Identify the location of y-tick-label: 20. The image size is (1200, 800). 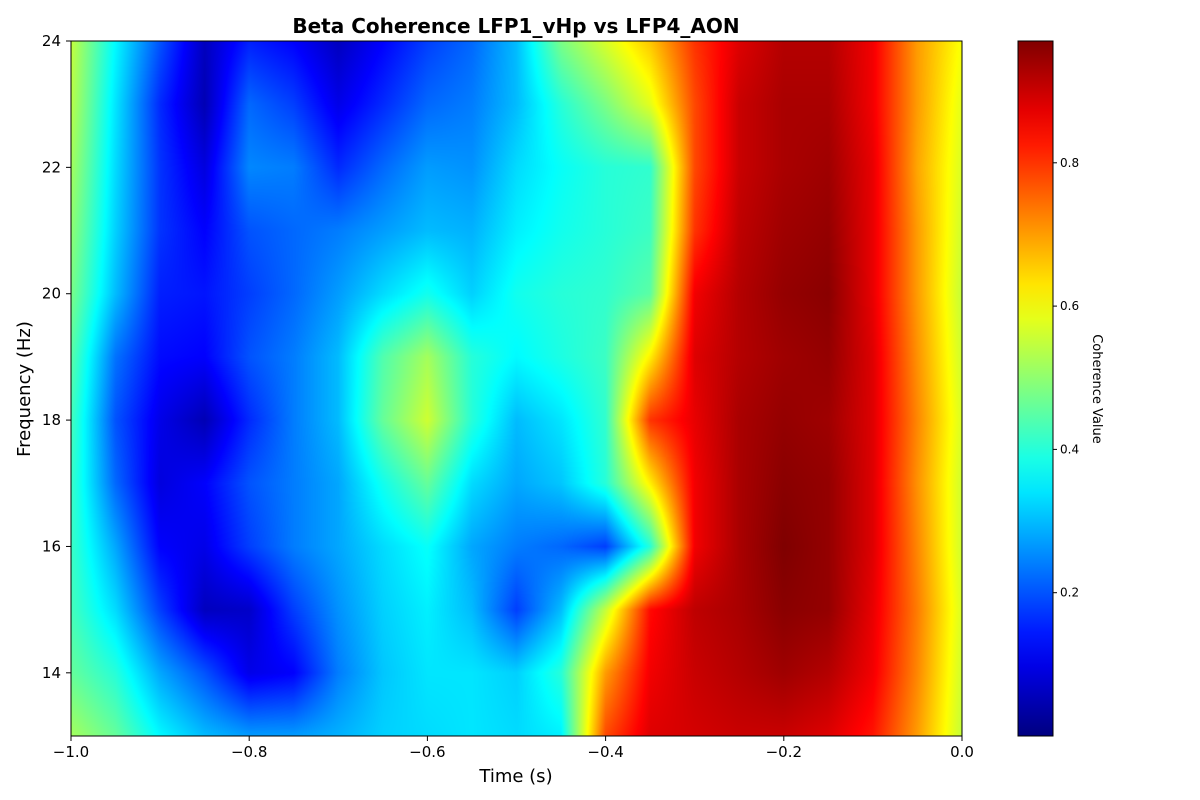
(51, 294).